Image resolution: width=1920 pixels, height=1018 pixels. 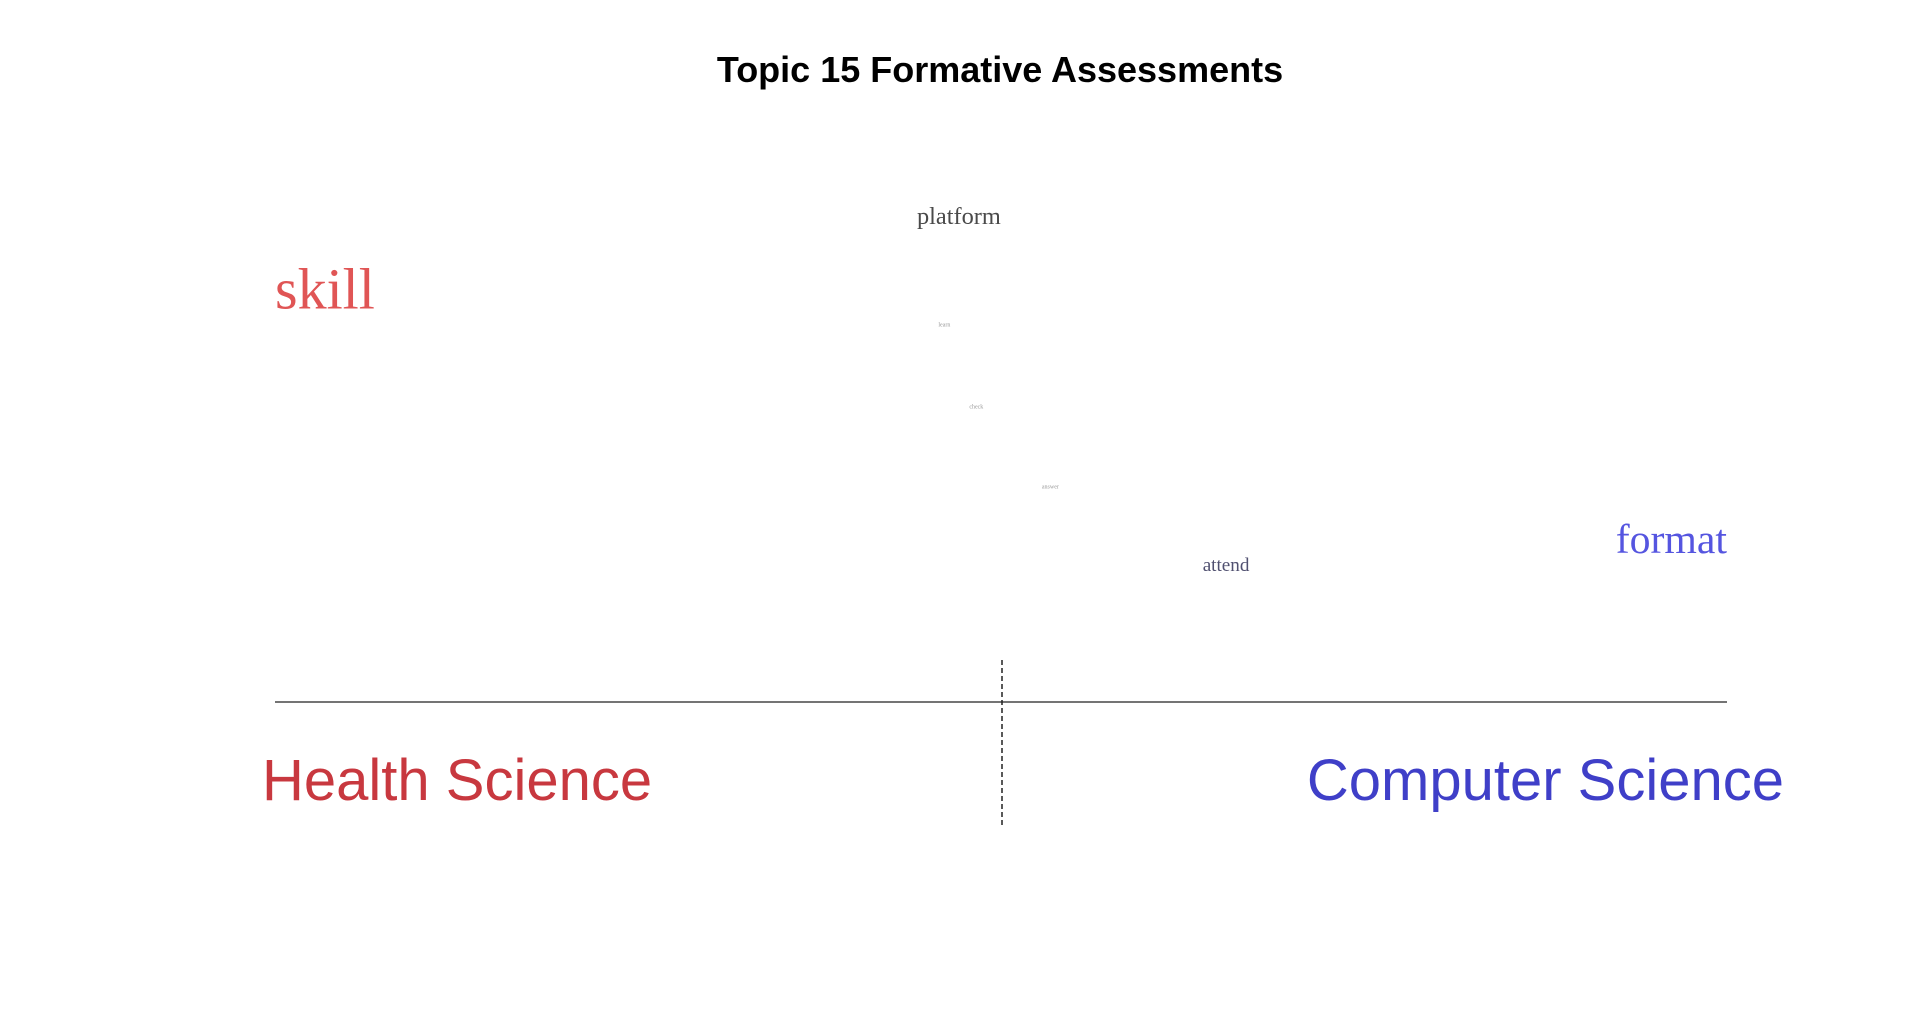 I want to click on word-skill: skill, so click(x=325, y=288).